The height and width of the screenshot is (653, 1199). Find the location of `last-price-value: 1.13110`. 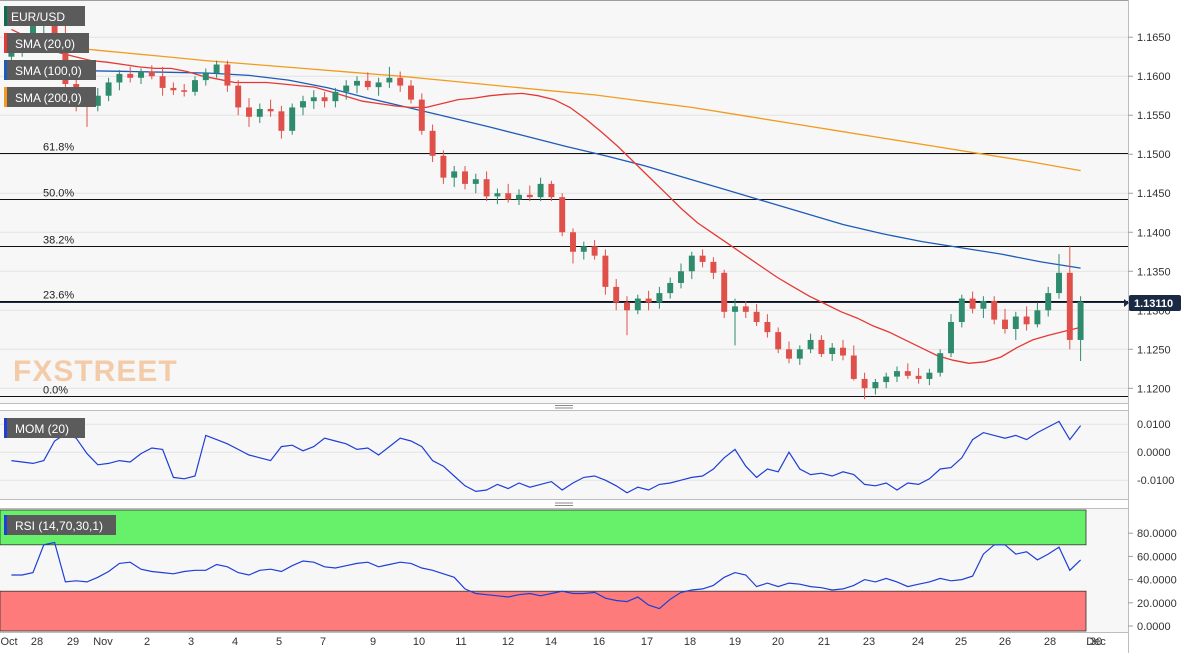

last-price-value: 1.13110 is located at coordinates (1153, 304).